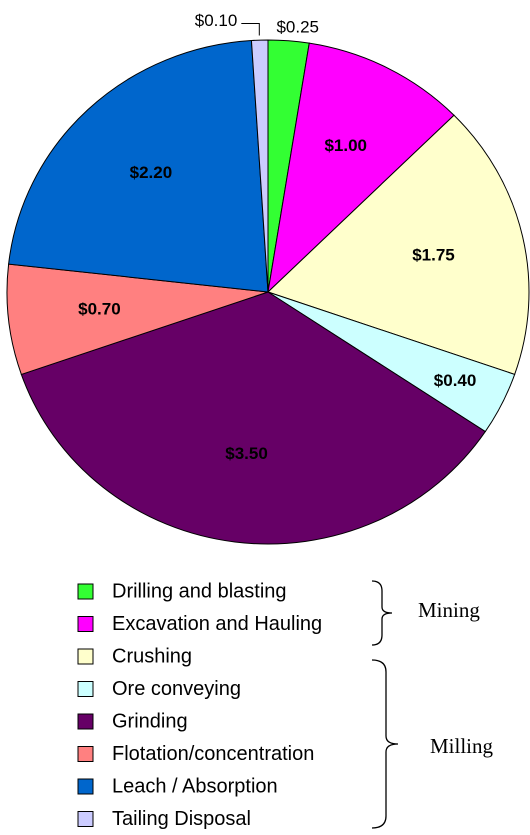  Describe the element at coordinates (455, 380) in the screenshot. I see `value-label: $0.40` at that location.